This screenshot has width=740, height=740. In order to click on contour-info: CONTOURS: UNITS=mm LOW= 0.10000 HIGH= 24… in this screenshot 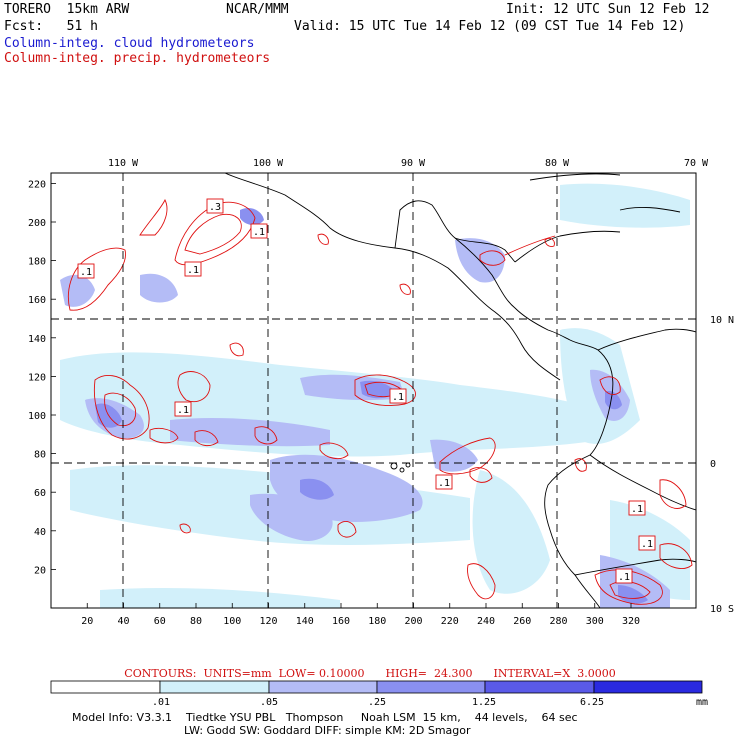, I will do `click(370, 673)`.